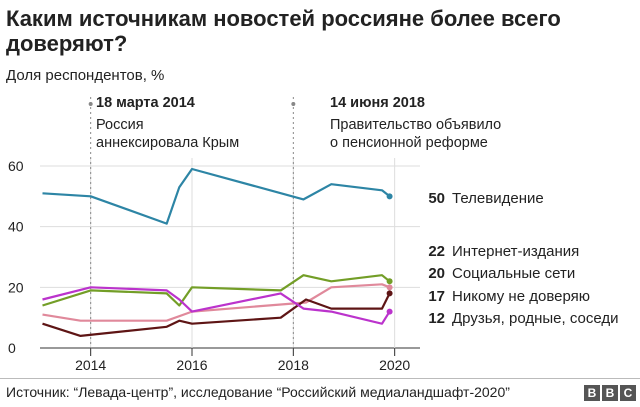  Describe the element at coordinates (12, 348) in the screenshot. I see `y-tick-label: 0` at that location.